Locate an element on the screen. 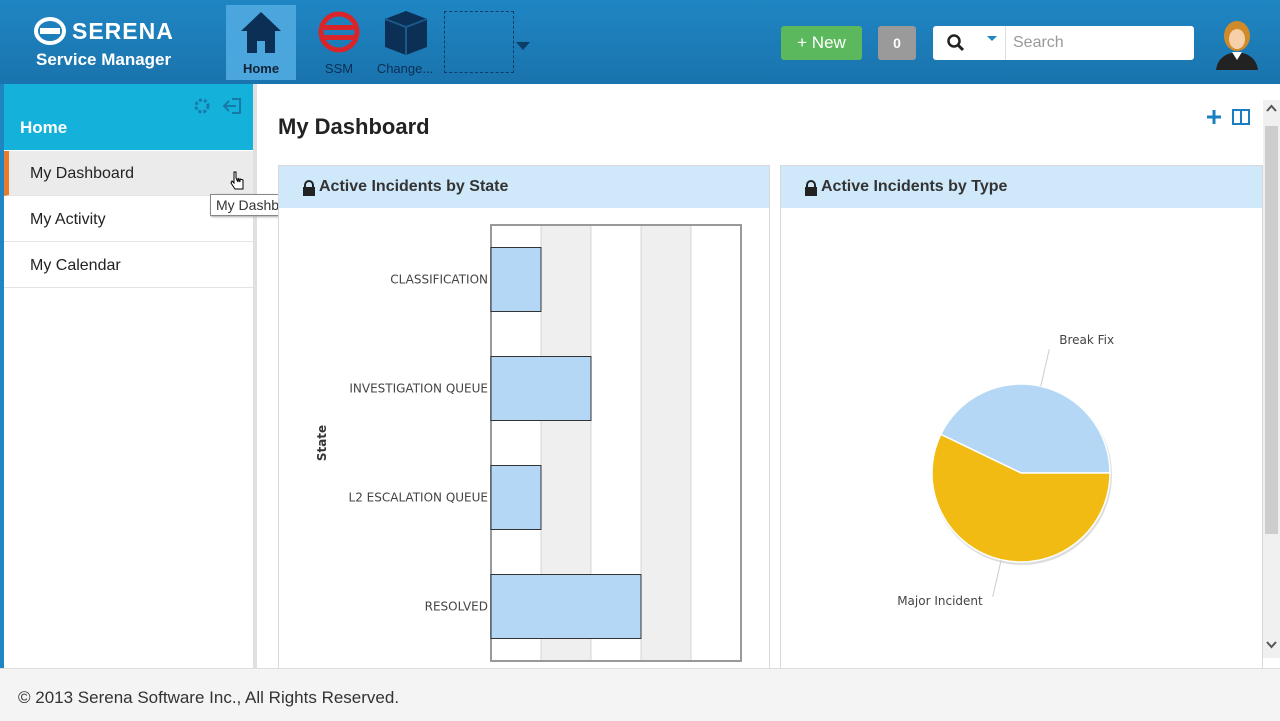  scroll-thumb is located at coordinates (1271, 330).